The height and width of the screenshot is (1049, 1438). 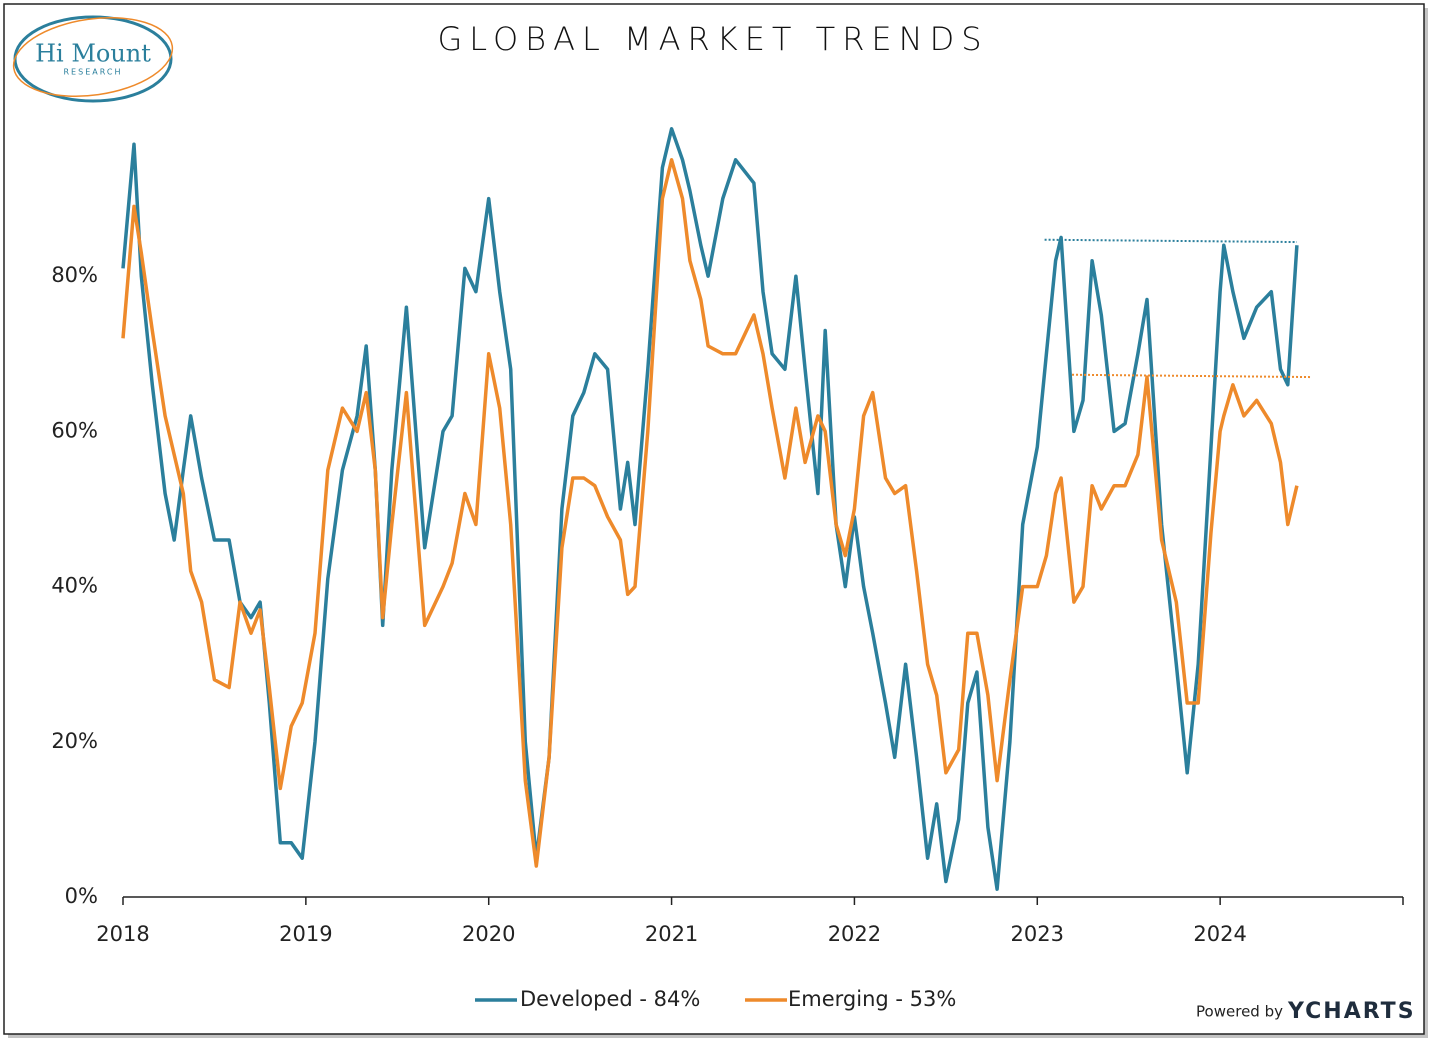 What do you see at coordinates (872, 999) in the screenshot?
I see `legend-label: Emerging - 53%` at bounding box center [872, 999].